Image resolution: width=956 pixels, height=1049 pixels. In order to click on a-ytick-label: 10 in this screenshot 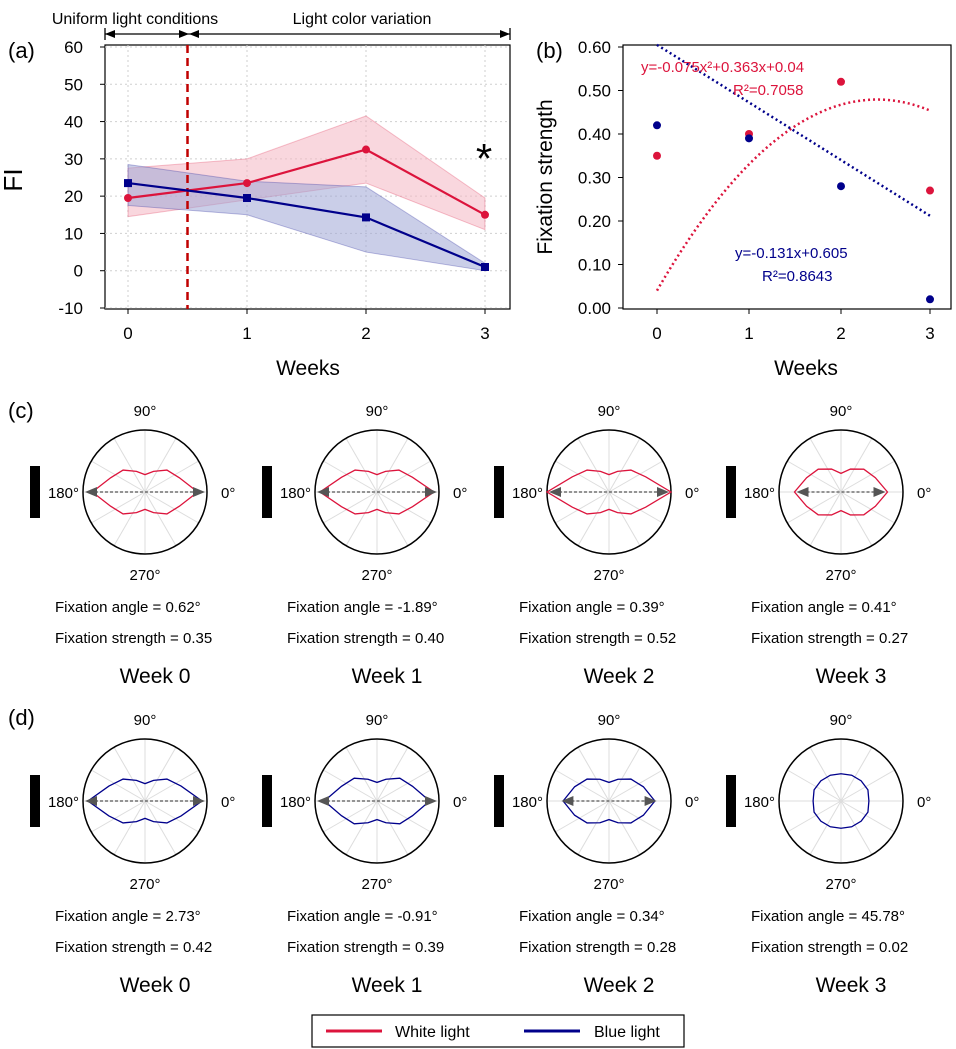, I will do `click(73, 233)`.